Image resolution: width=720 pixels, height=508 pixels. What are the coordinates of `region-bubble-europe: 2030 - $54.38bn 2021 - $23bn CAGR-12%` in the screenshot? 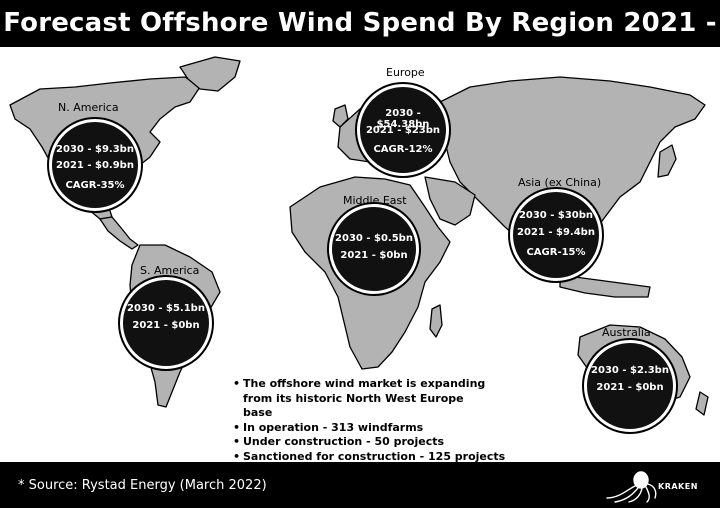 It's located at (403, 130).